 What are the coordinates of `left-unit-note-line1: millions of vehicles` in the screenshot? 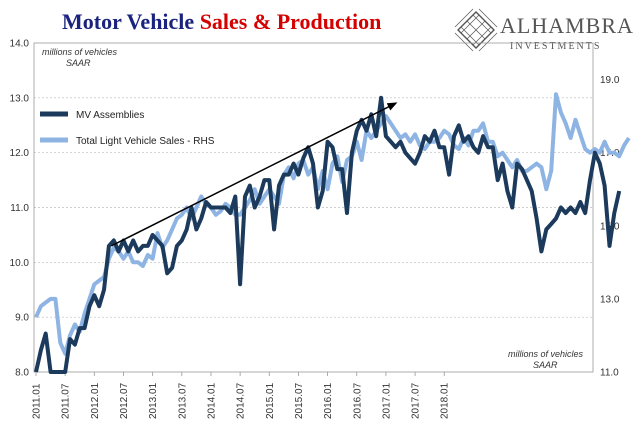 It's located at (80, 52).